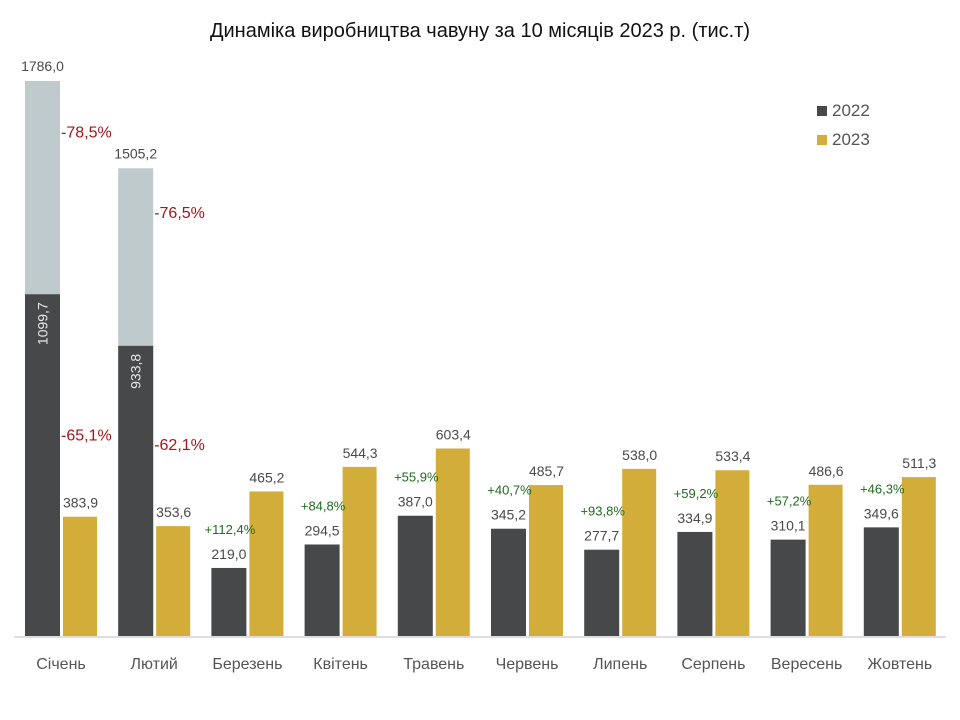 The width and height of the screenshot is (960, 720). I want to click on legend-swatch-2023, so click(822, 139).